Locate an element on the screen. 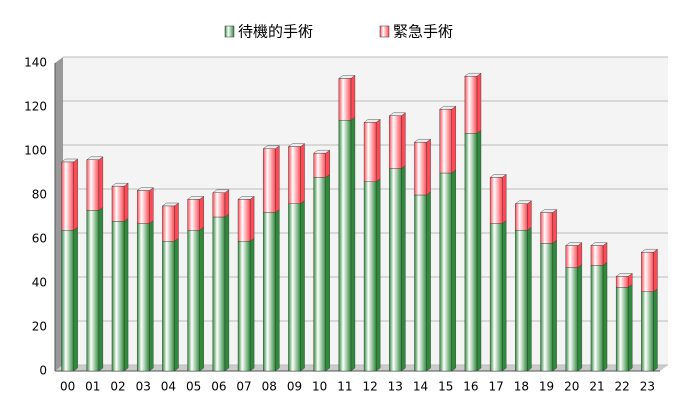 Image resolution: width=695 pixels, height=419 pixels. x-tick-label: 10 is located at coordinates (319, 387).